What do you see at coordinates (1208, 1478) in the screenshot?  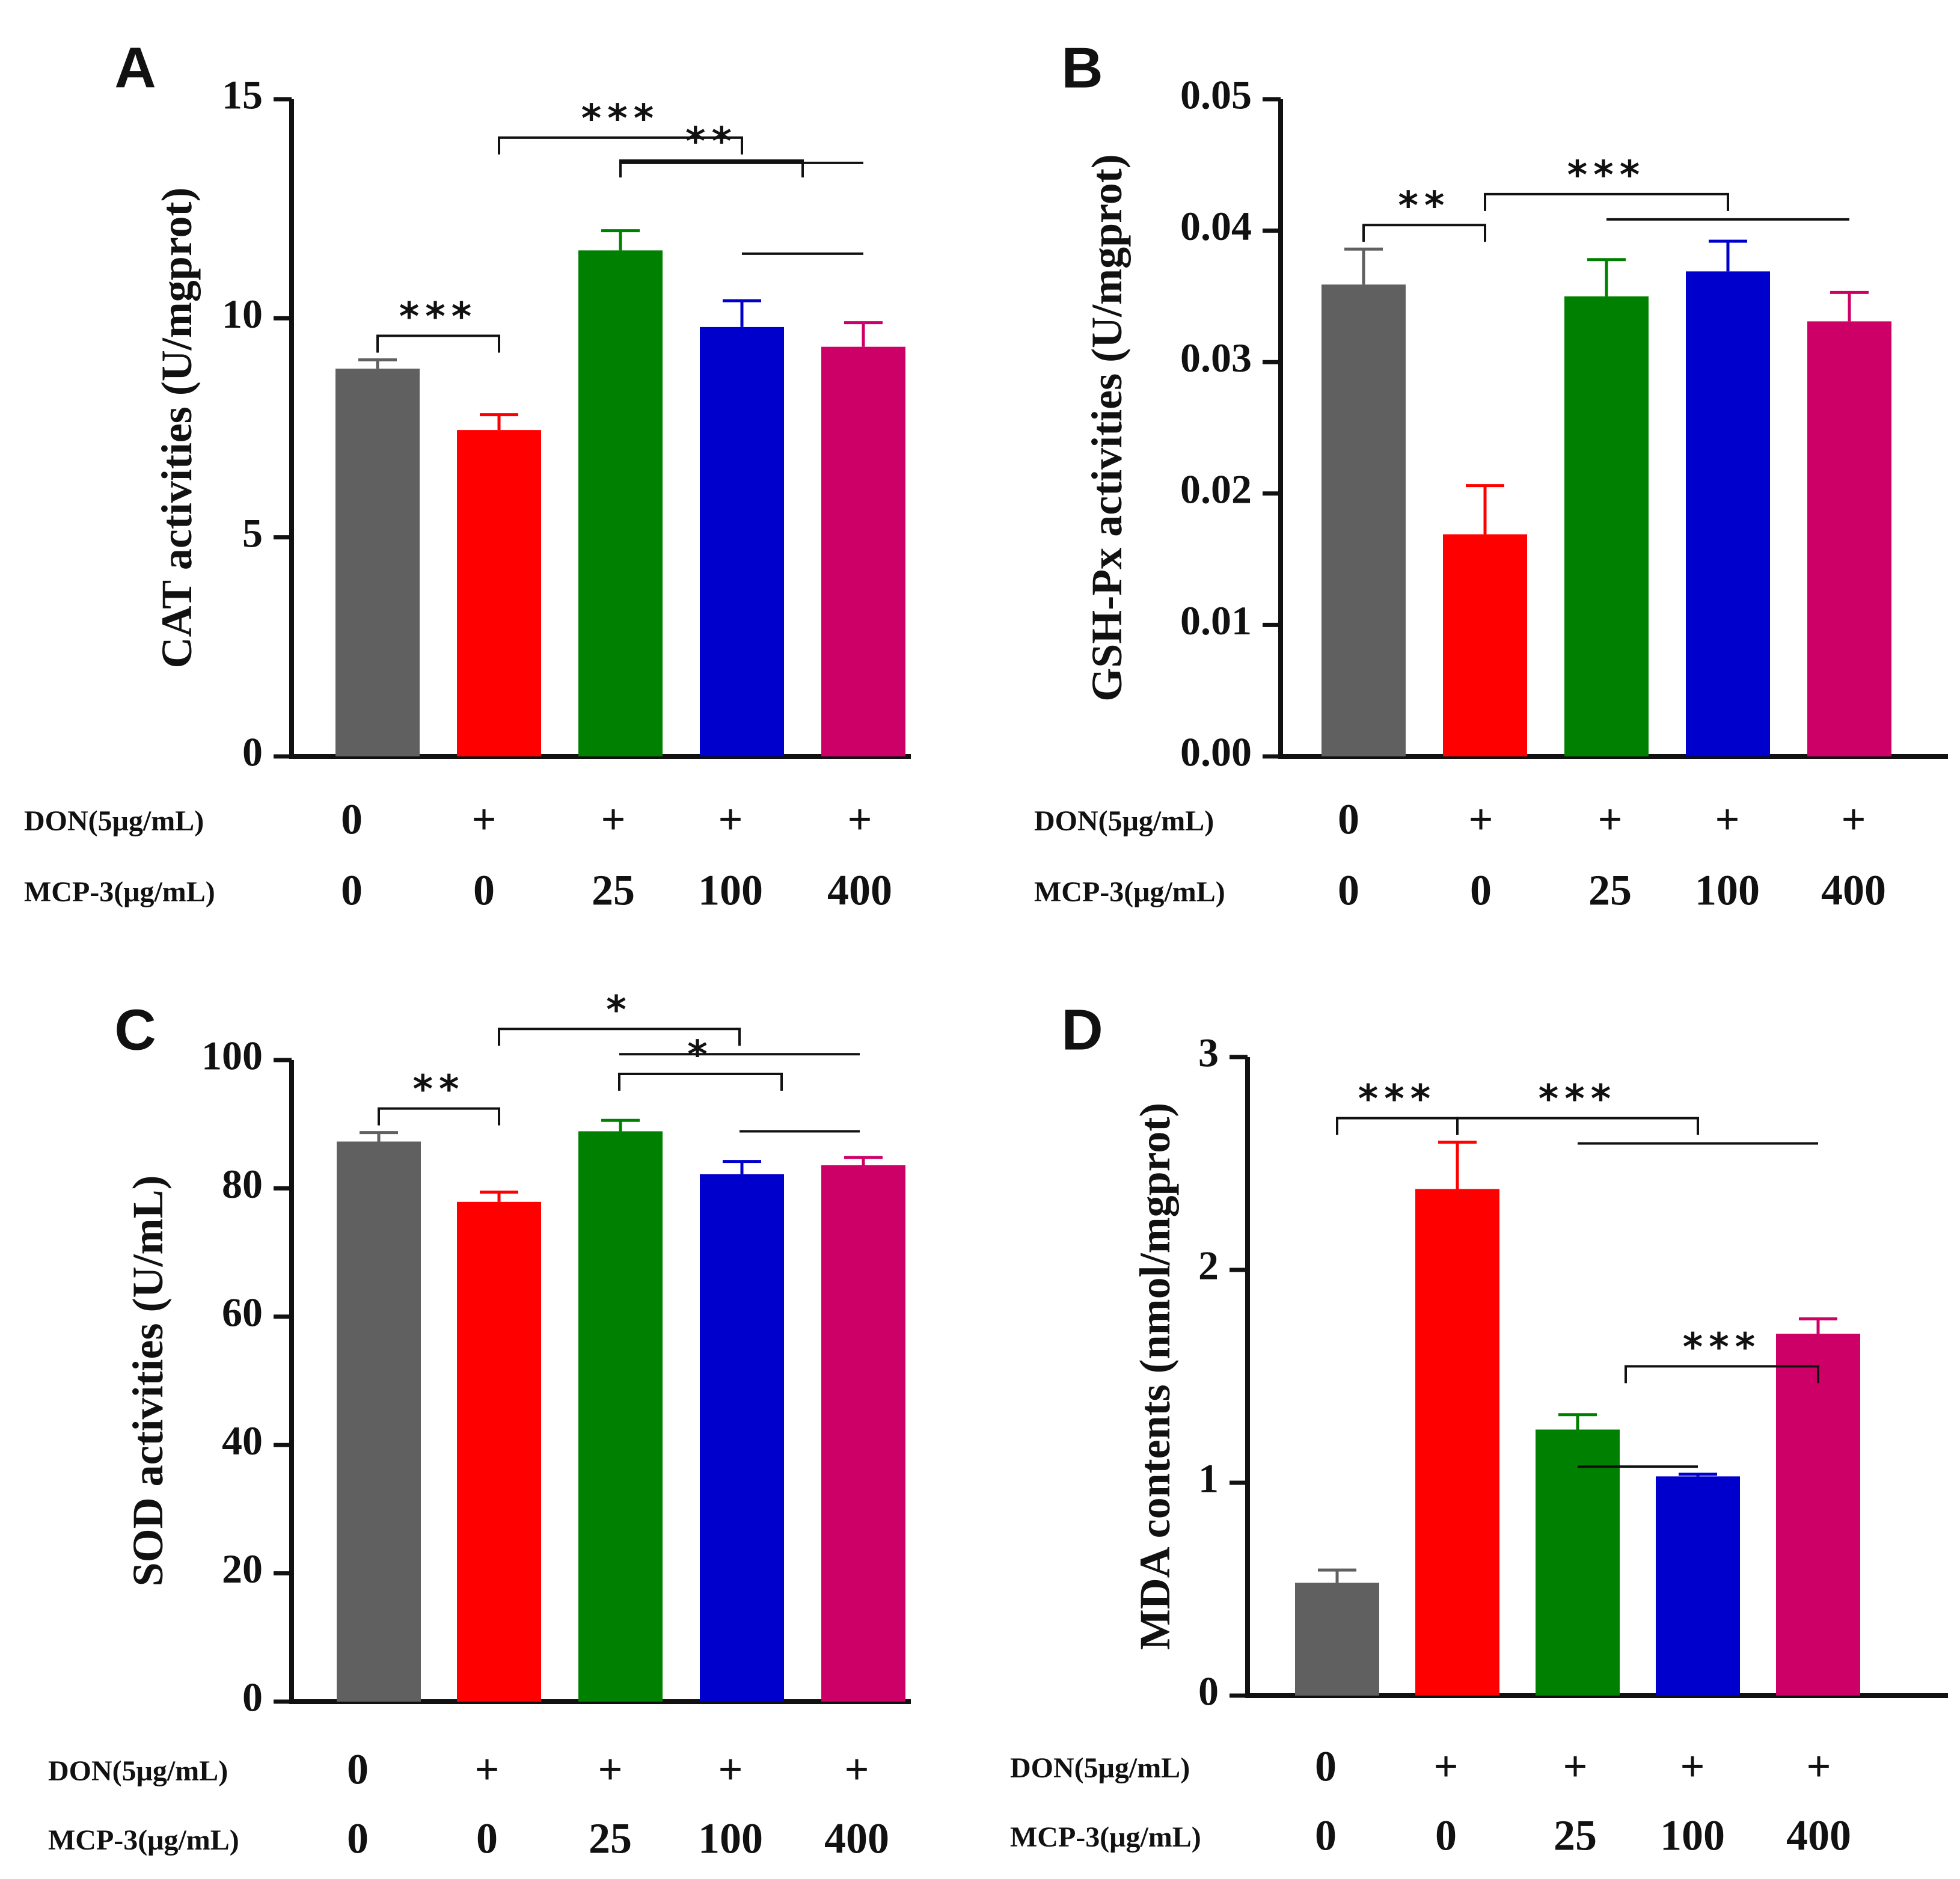 I see `y-tick-label: 1` at bounding box center [1208, 1478].